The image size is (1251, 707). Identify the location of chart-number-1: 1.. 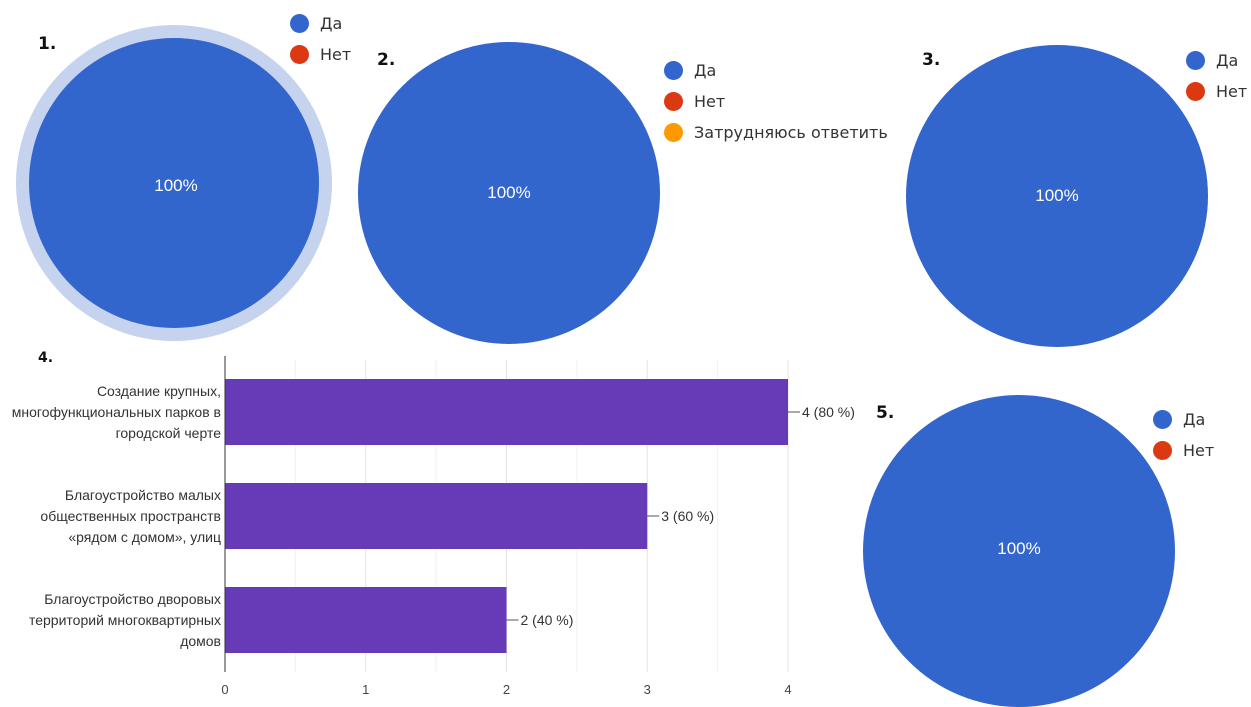
(47, 44).